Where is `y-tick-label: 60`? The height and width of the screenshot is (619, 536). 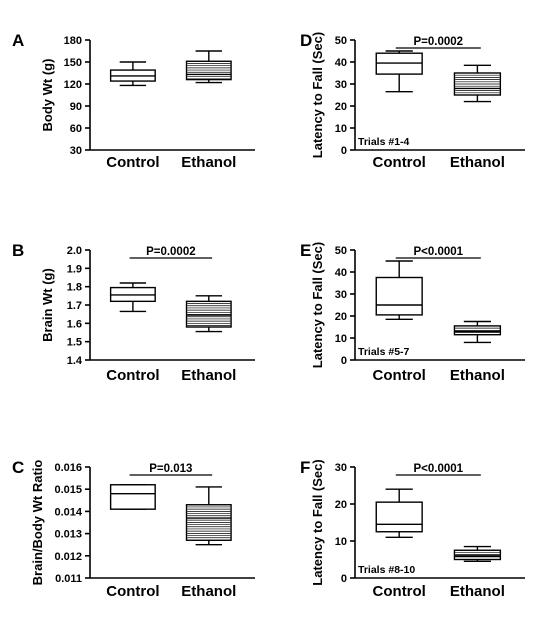 y-tick-label: 60 is located at coordinates (76, 129).